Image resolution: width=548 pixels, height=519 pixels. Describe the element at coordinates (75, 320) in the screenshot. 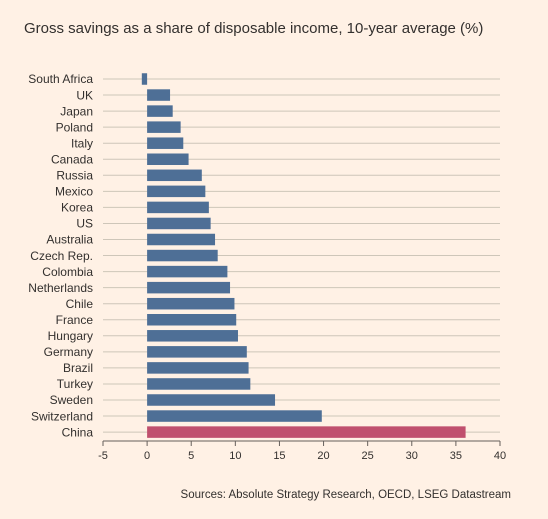

I see `category-label: France` at that location.